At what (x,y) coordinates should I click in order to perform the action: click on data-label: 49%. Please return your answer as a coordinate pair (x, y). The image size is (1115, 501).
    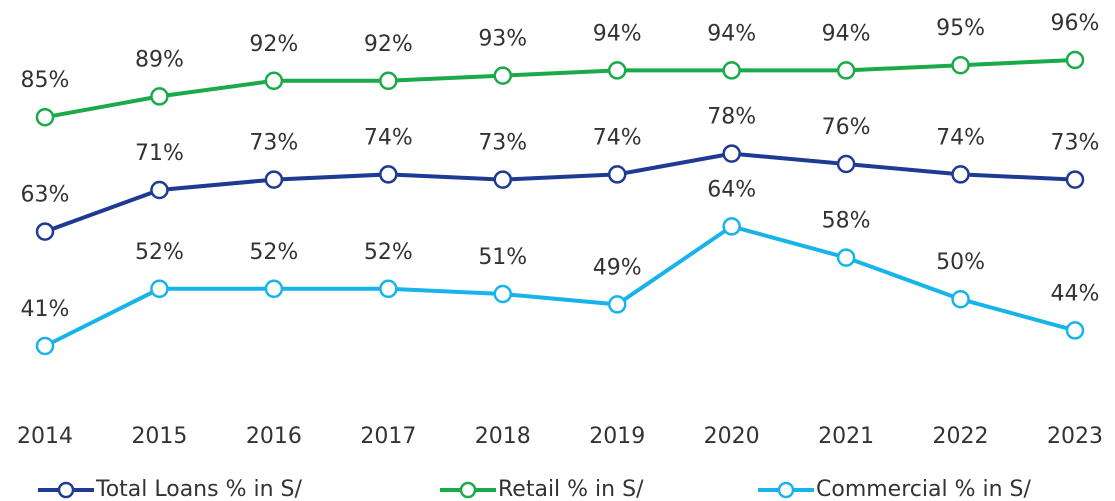
    Looking at the image, I should click on (617, 267).